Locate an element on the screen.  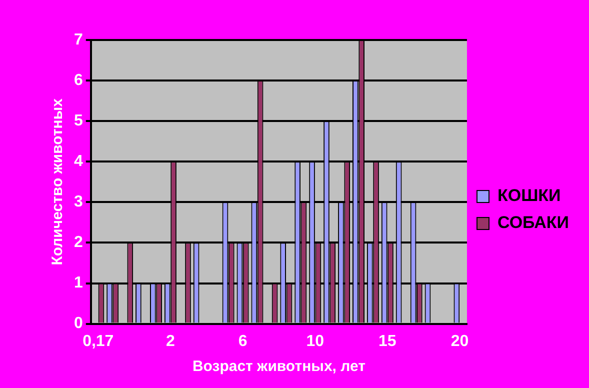
x-tick-label: 6 is located at coordinates (243, 341).